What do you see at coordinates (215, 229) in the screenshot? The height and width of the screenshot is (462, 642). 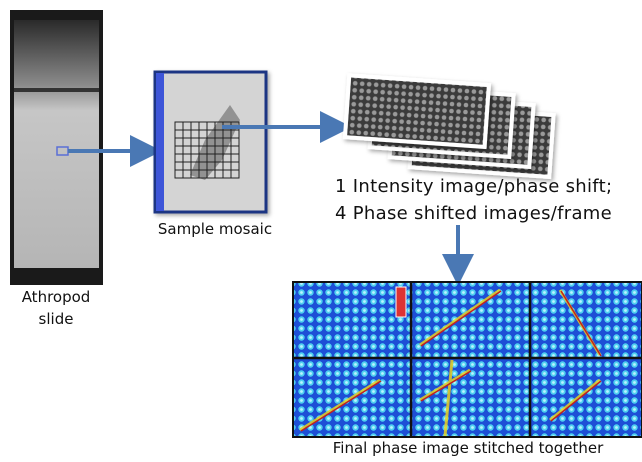 I see `mosaic-label: Sample mosaic` at bounding box center [215, 229].